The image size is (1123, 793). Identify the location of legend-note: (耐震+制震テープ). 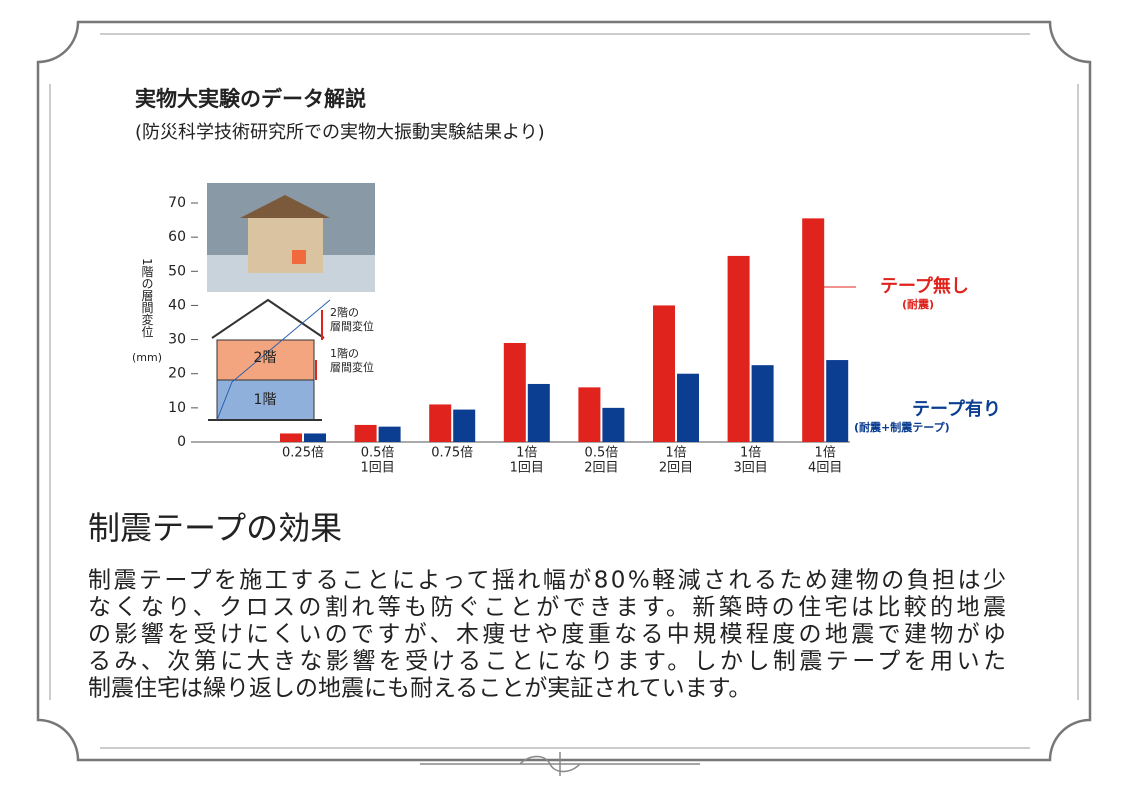
(902, 427).